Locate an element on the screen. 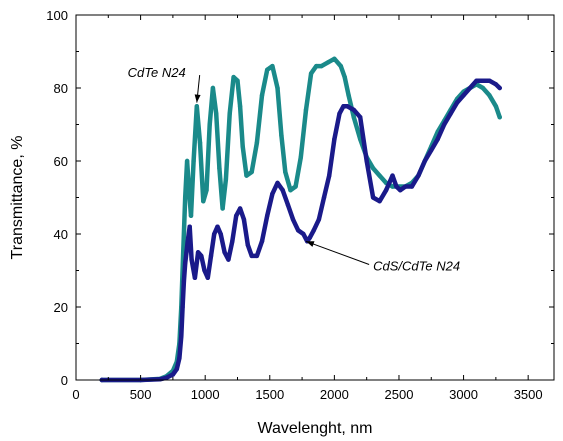 The height and width of the screenshot is (441, 563). y-axis-title: Transmittance, % is located at coordinates (17, 198).